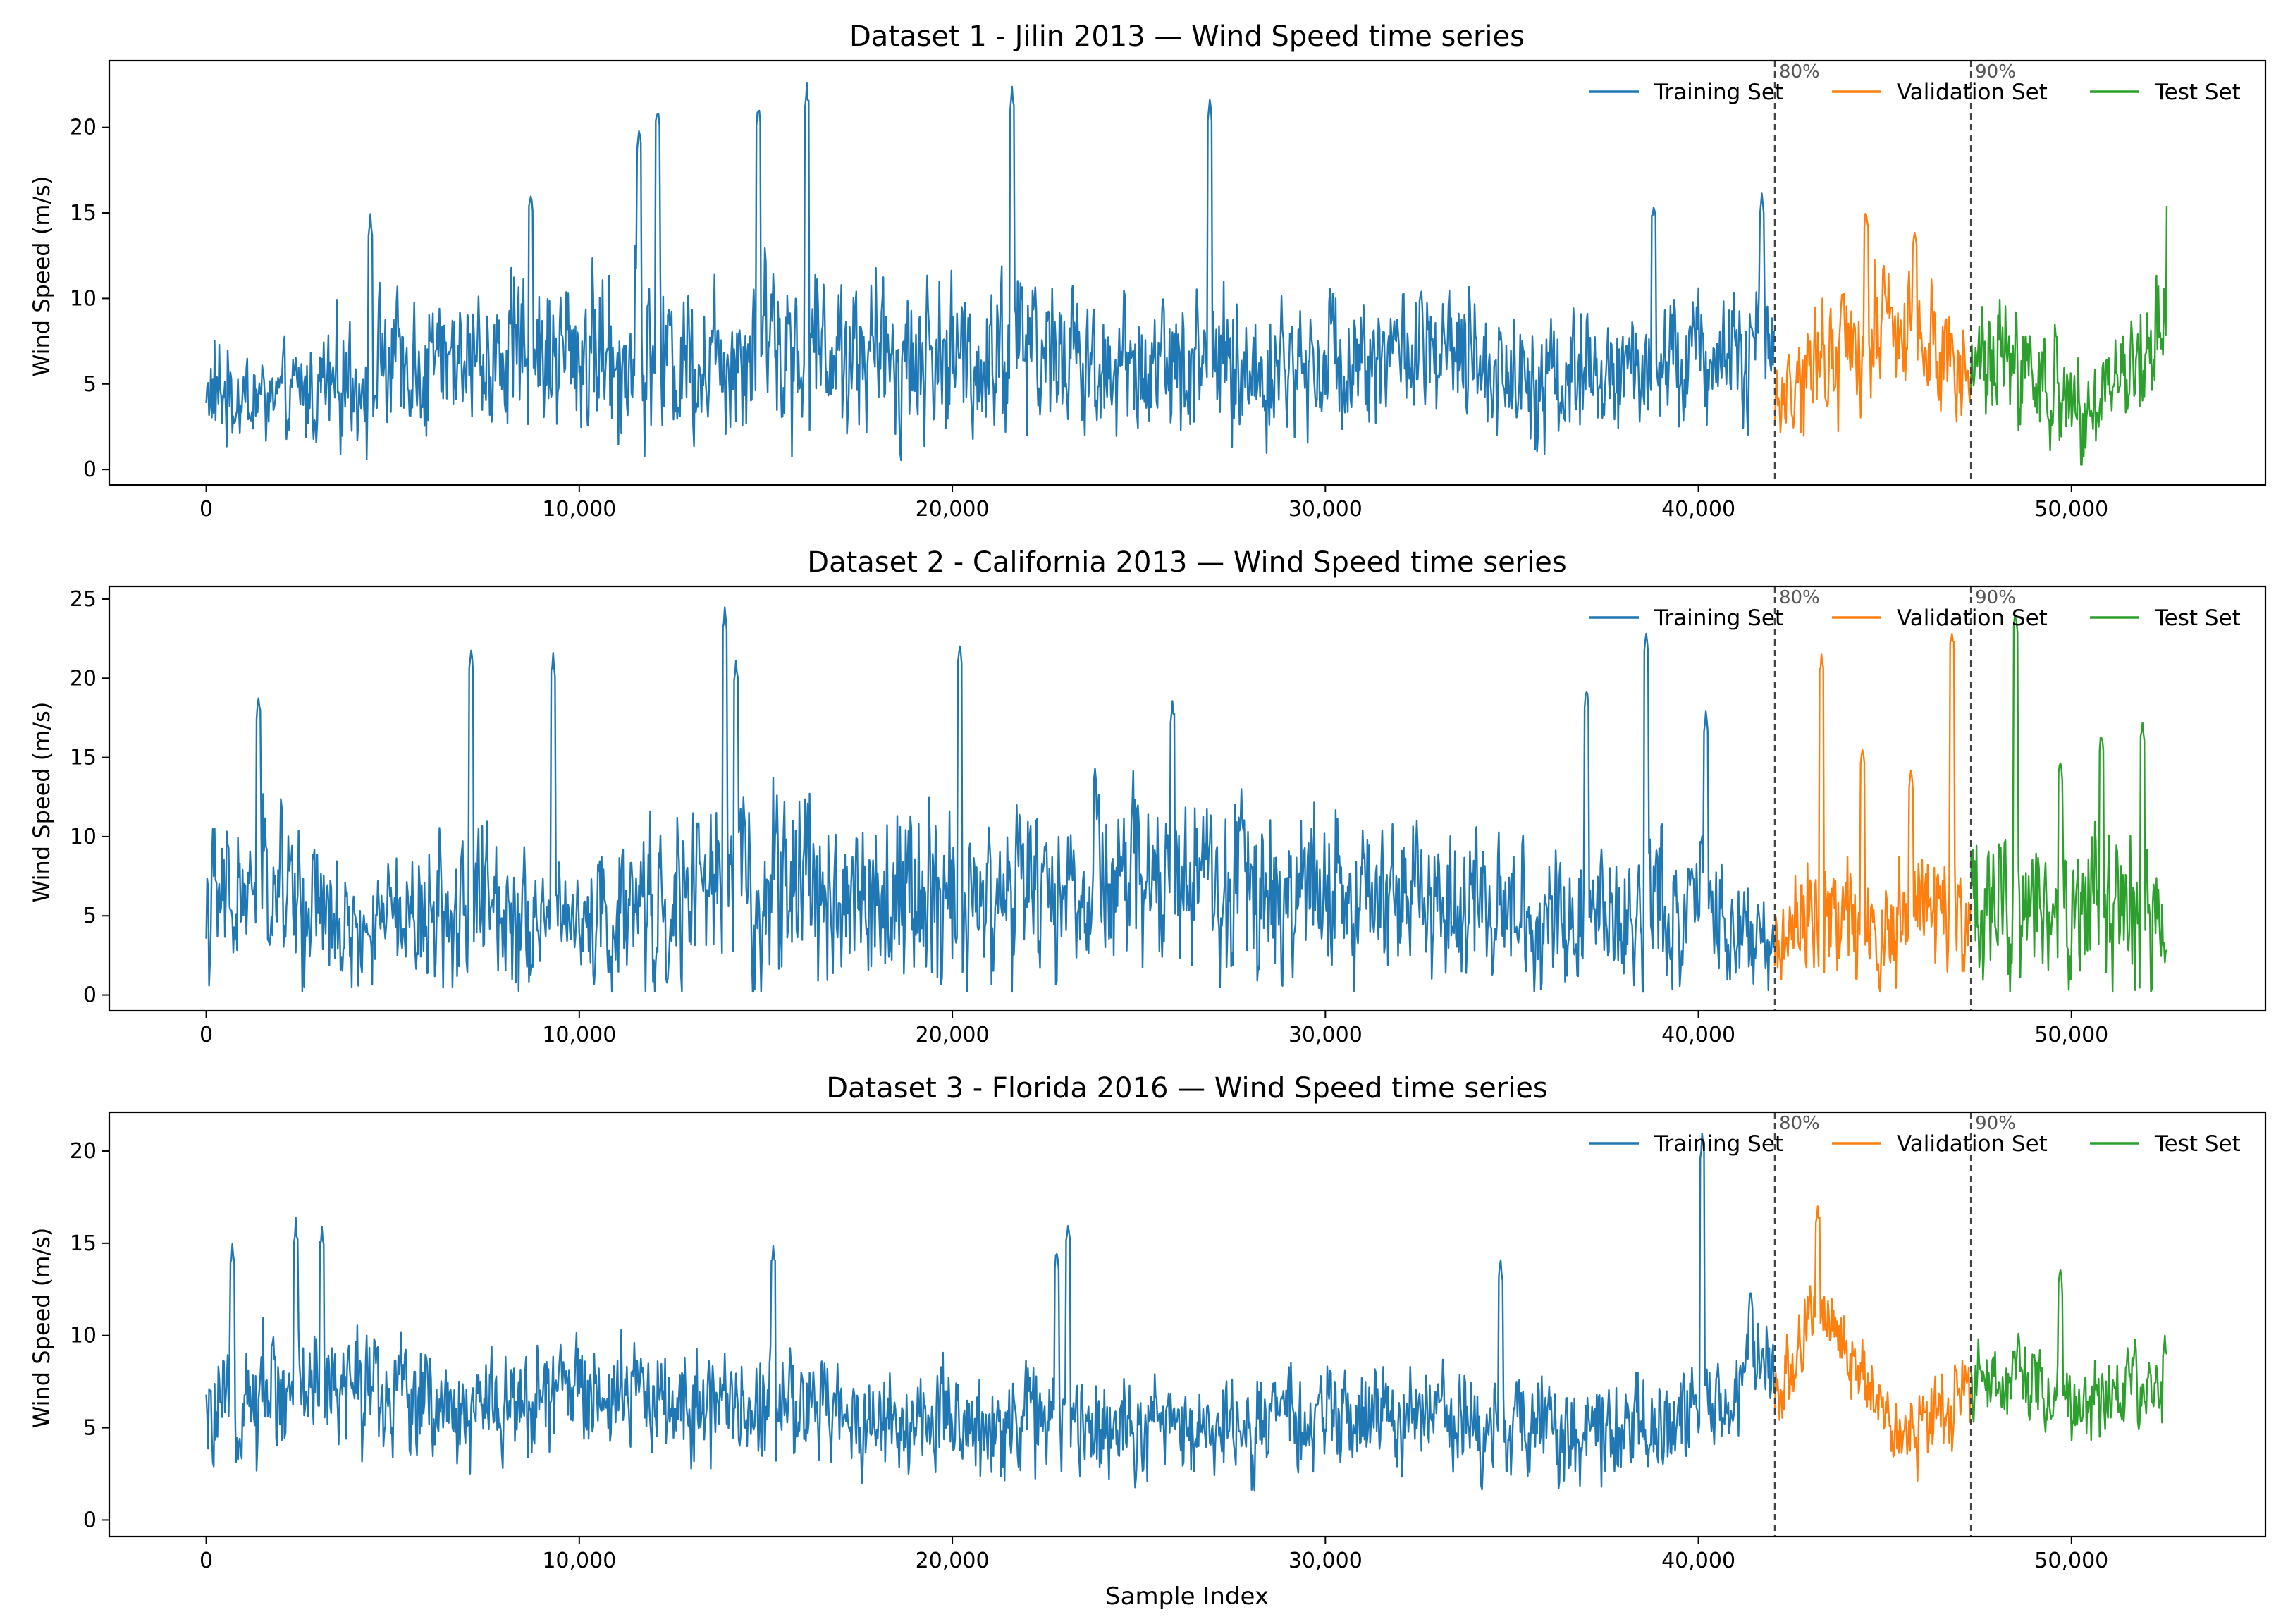  I want to click on x-axis-label: Sample Index, so click(1187, 1596).